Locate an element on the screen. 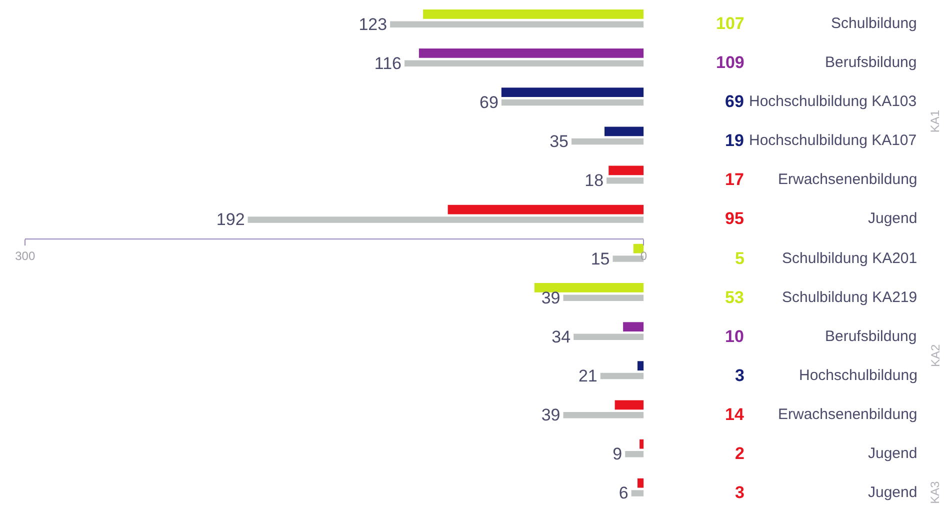 This screenshot has height=516, width=948. data-label: 6 is located at coordinates (623, 493).